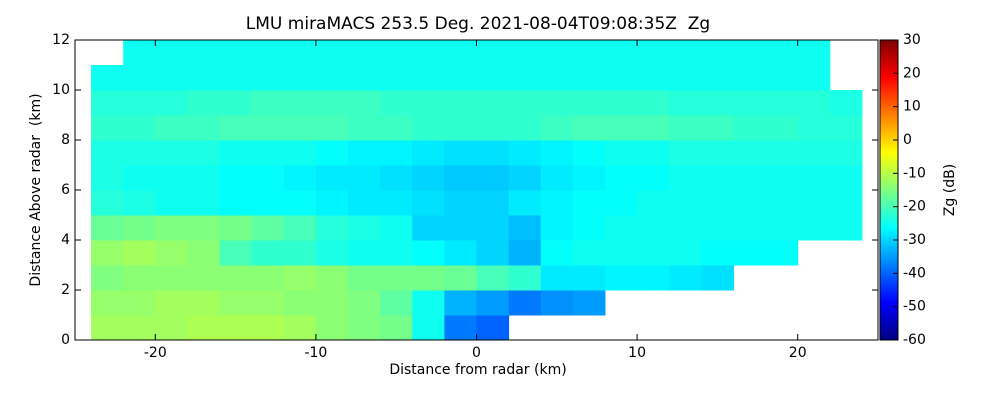 Image resolution: width=1000 pixels, height=400 pixels. Describe the element at coordinates (798, 353) in the screenshot. I see `x-tick-label: 20` at that location.